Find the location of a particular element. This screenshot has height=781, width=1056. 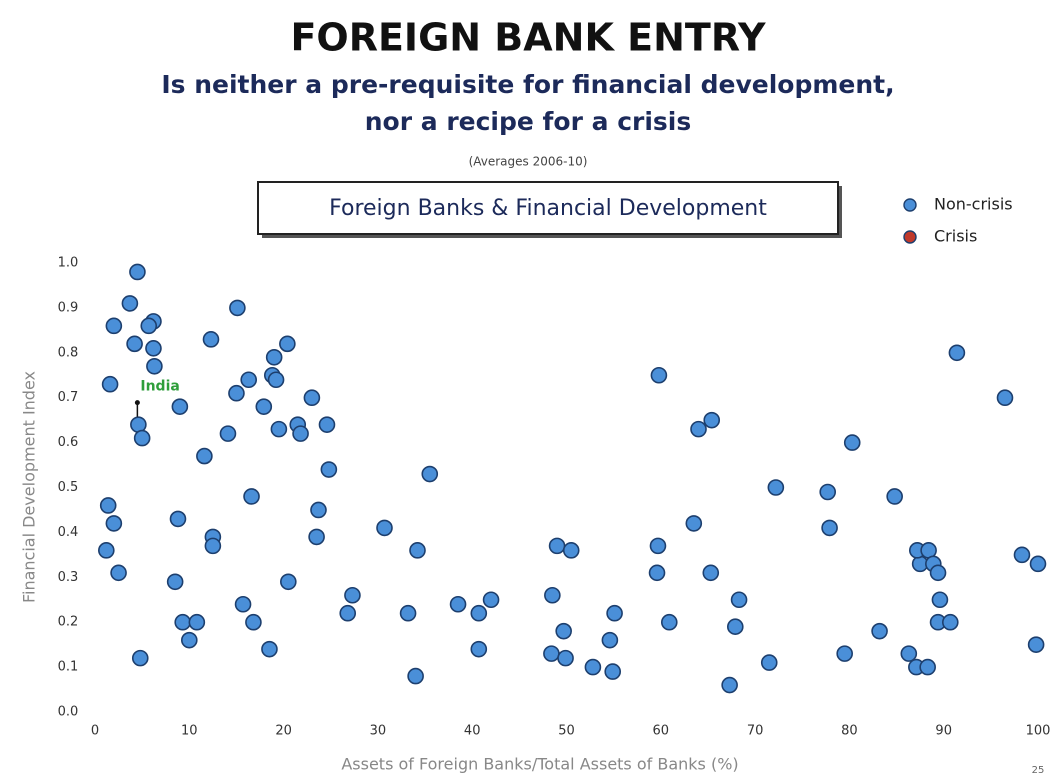

x-tick-label: 90 is located at coordinates (943, 731).